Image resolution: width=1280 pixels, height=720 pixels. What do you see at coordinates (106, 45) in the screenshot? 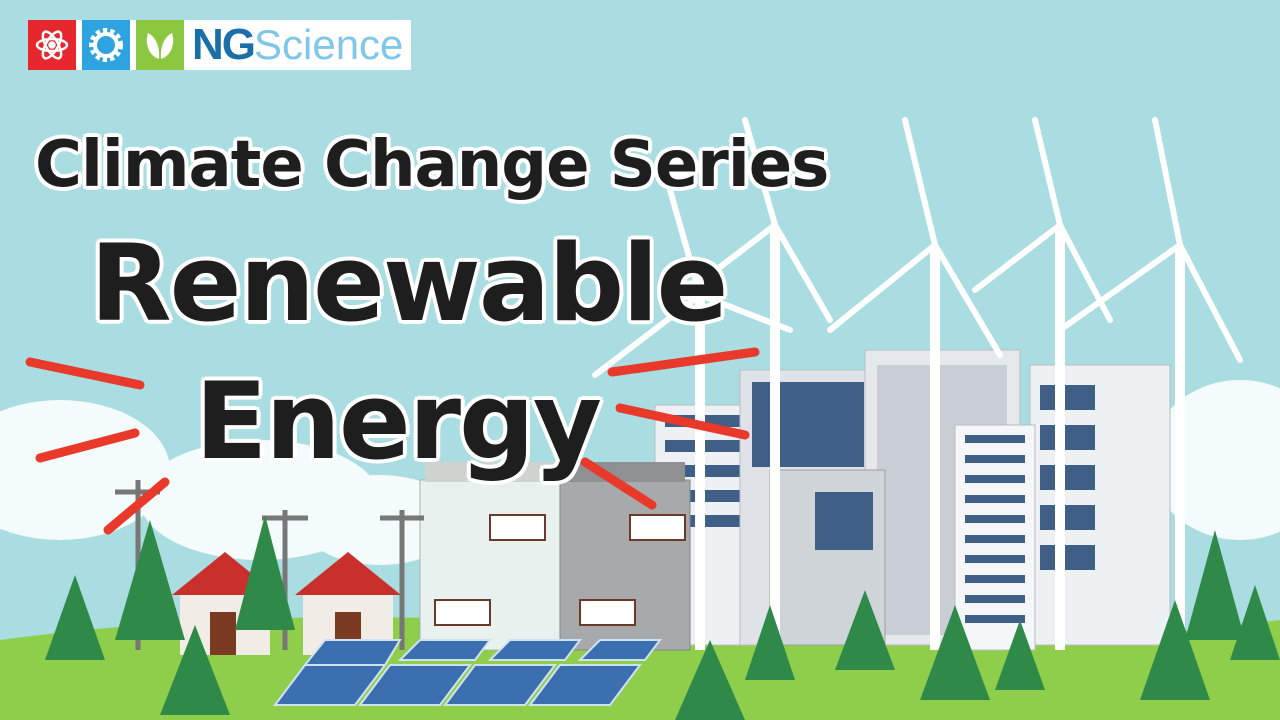
I see `gear-icon` at bounding box center [106, 45].